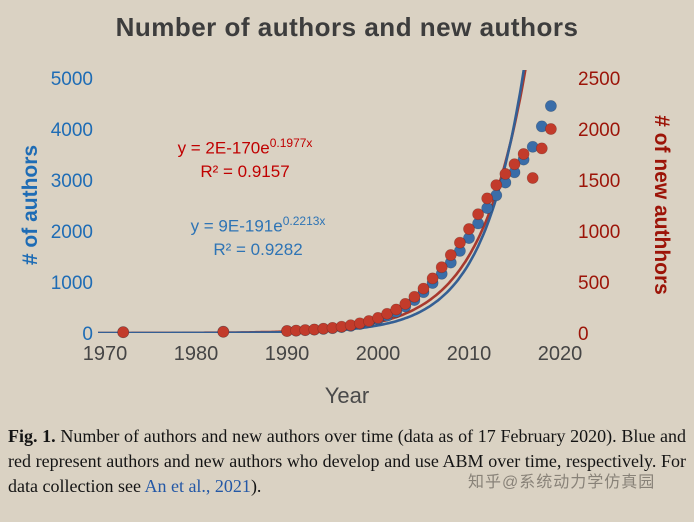 The height and width of the screenshot is (522, 694). What do you see at coordinates (599, 130) in the screenshot?
I see `right-tick-label: 2000` at bounding box center [599, 130].